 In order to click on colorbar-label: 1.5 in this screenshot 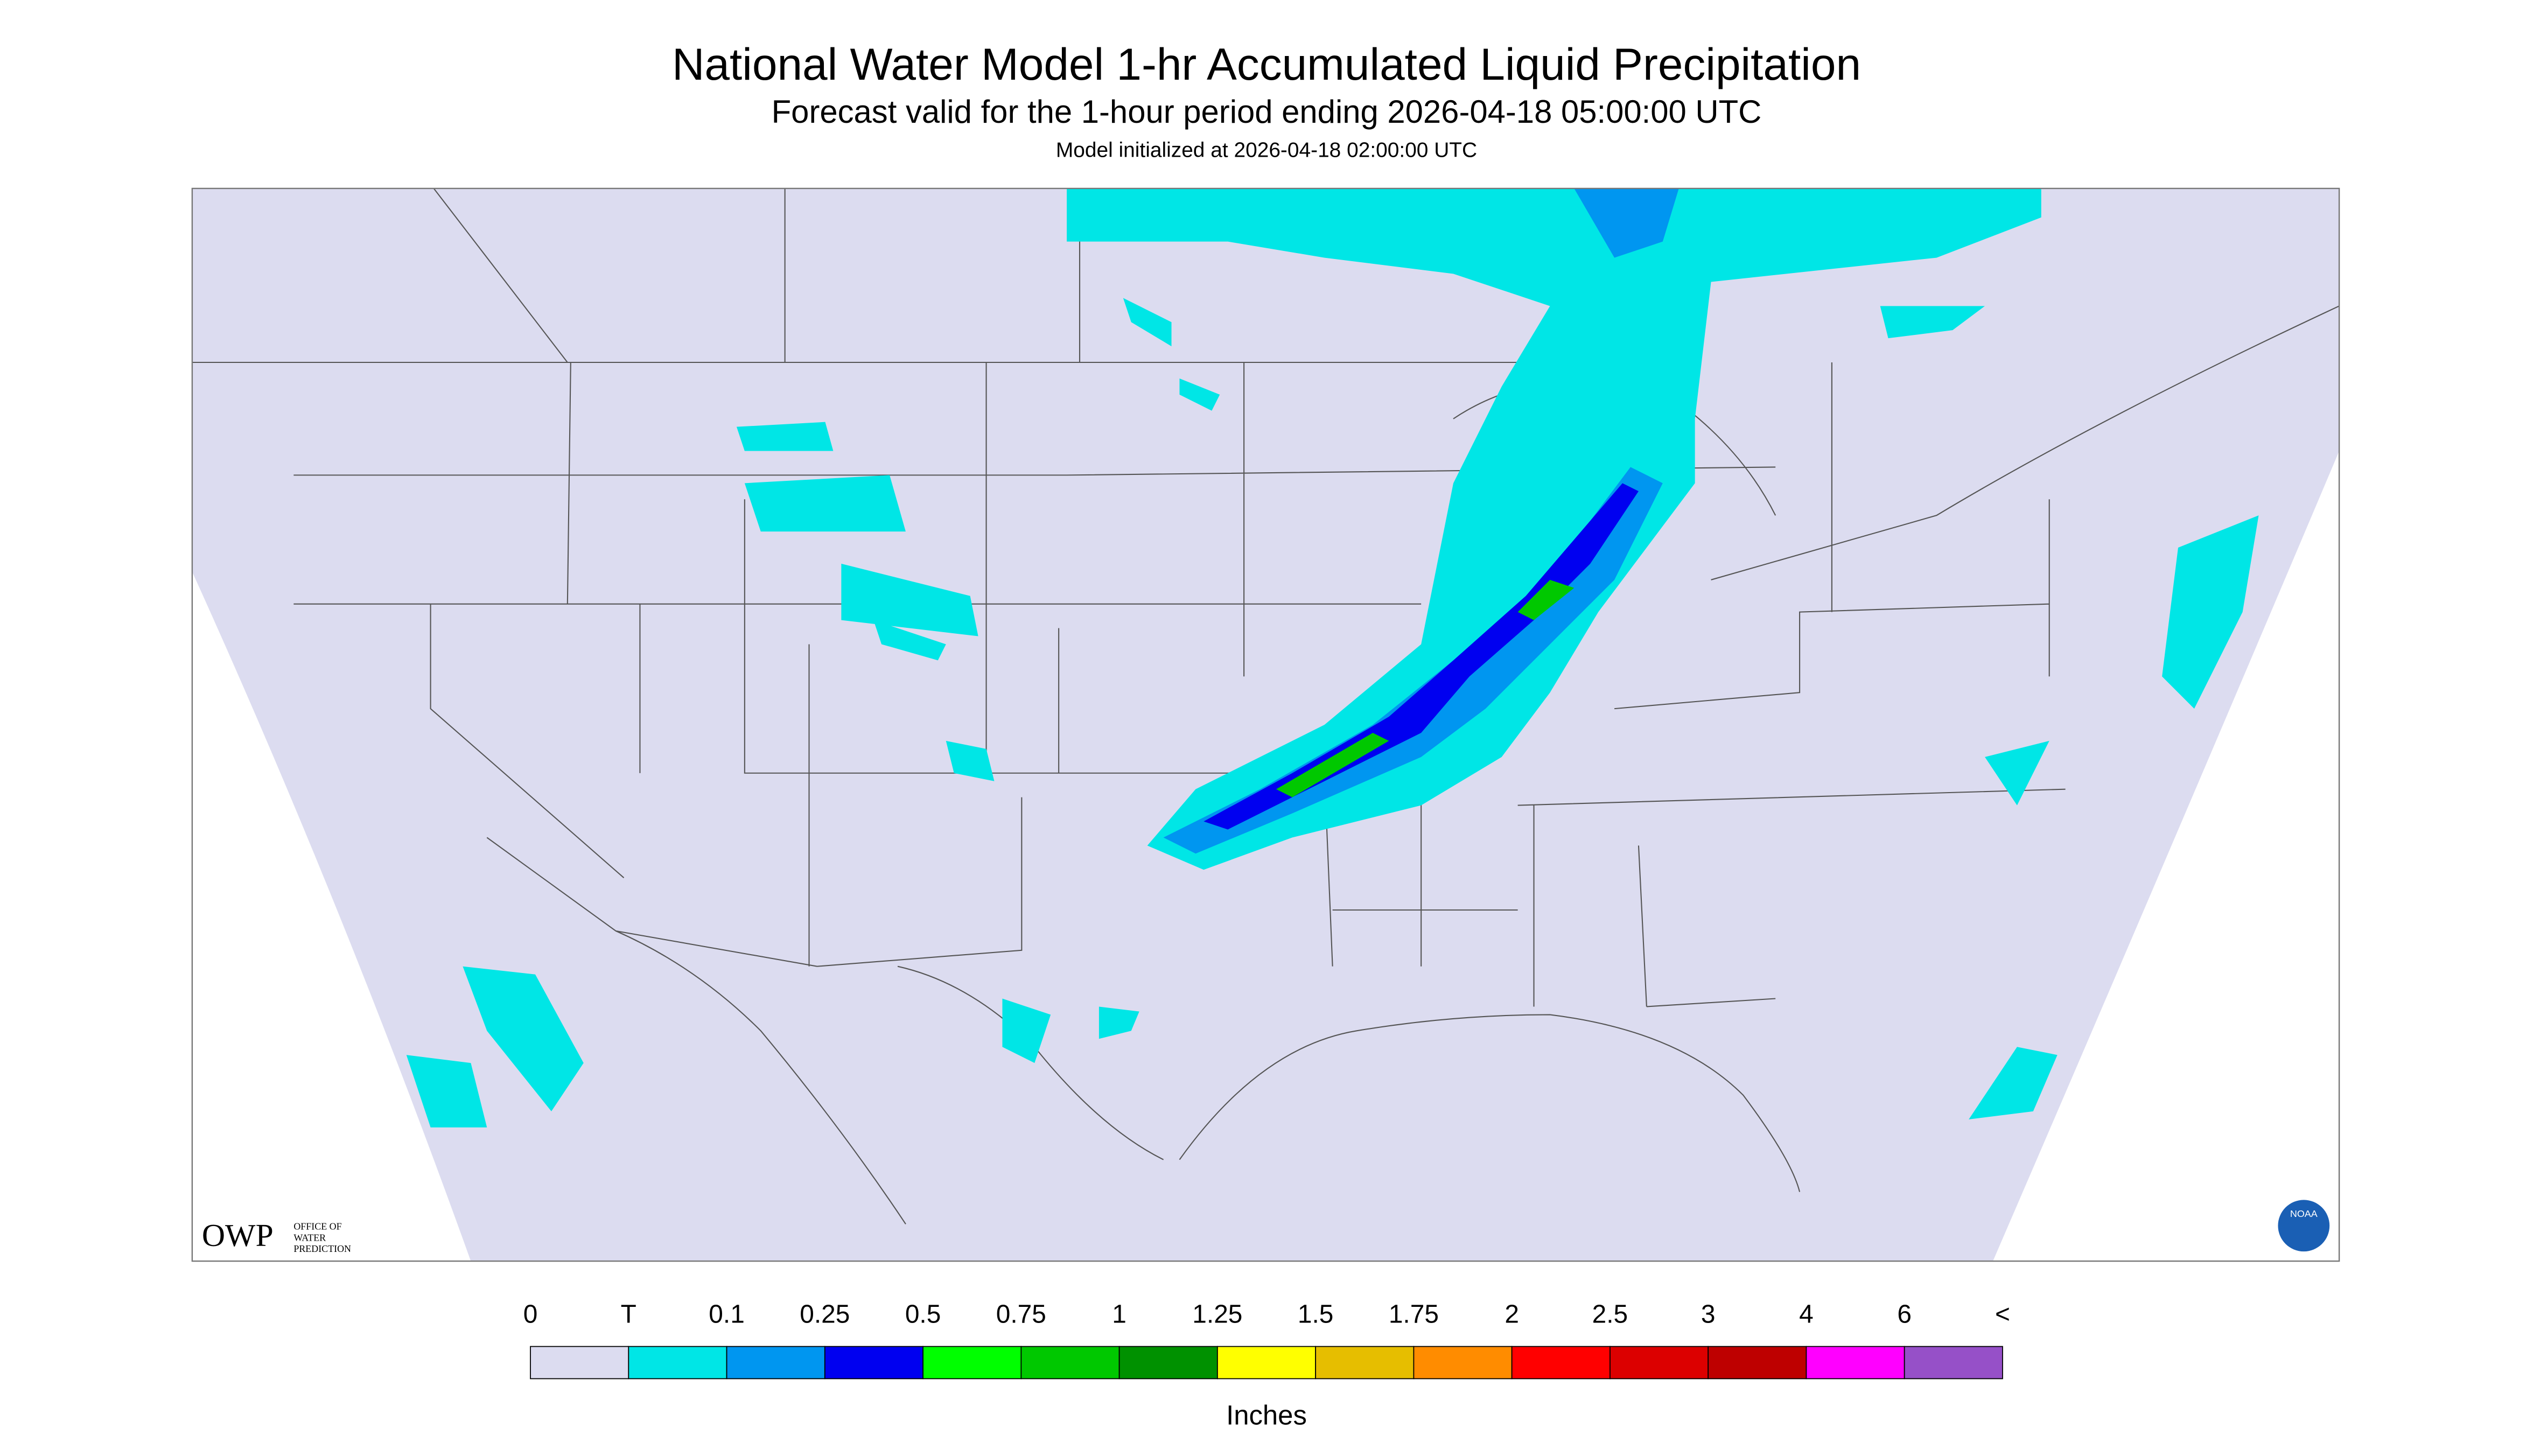, I will do `click(1316, 1314)`.